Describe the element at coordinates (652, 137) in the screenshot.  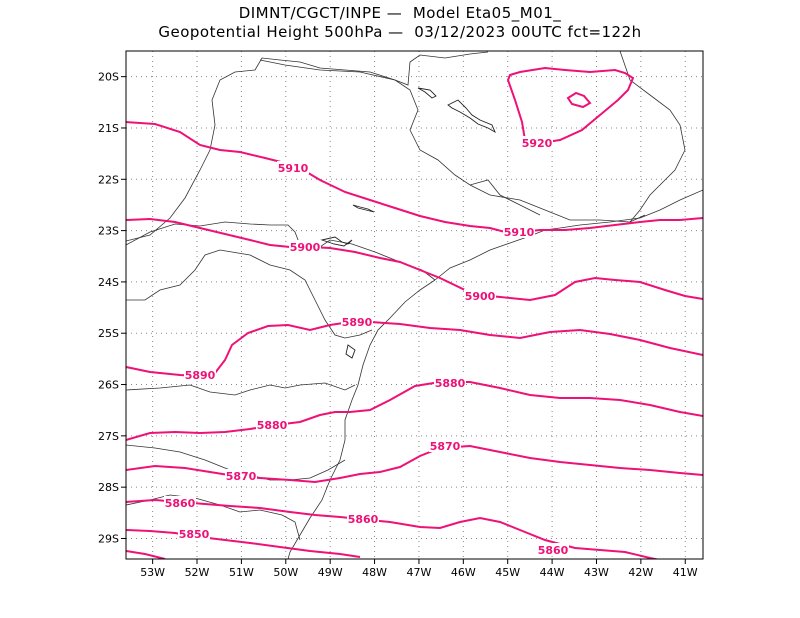
I see `boundary-mg-es` at that location.